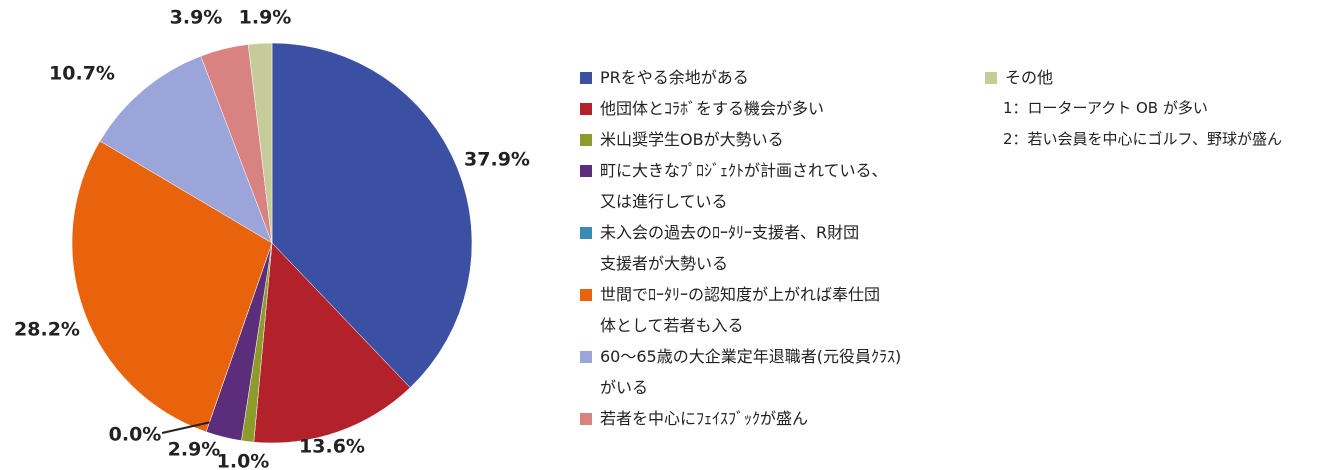 This screenshot has width=1331, height=470. I want to click on legend-label: 未入会の過去のﾛｰﾀﾘｰ支援者、R財団 支援者が大勢いる, so click(730, 248).